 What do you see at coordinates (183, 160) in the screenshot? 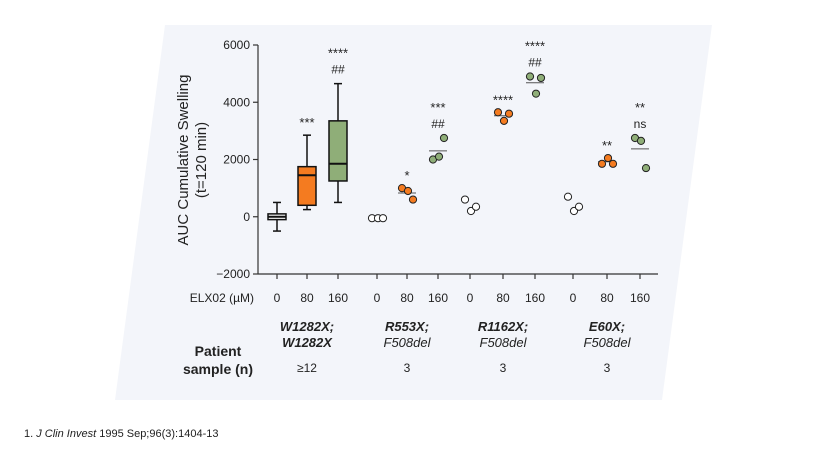
I see `y-axis-label: AUC Cumulative Swelling` at bounding box center [183, 160].